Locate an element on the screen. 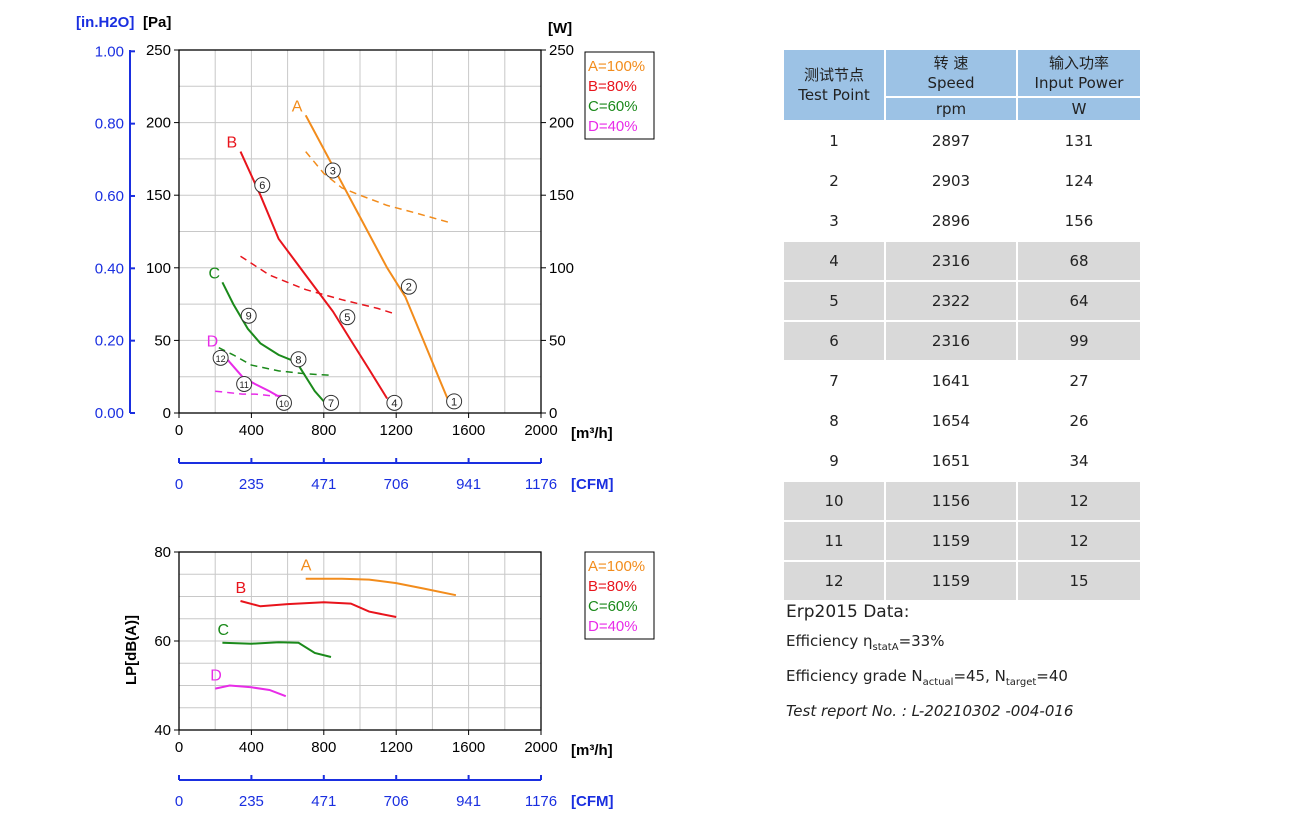 The width and height of the screenshot is (1298, 813). header-test-point-cn: 测试节点 is located at coordinates (833, 75).